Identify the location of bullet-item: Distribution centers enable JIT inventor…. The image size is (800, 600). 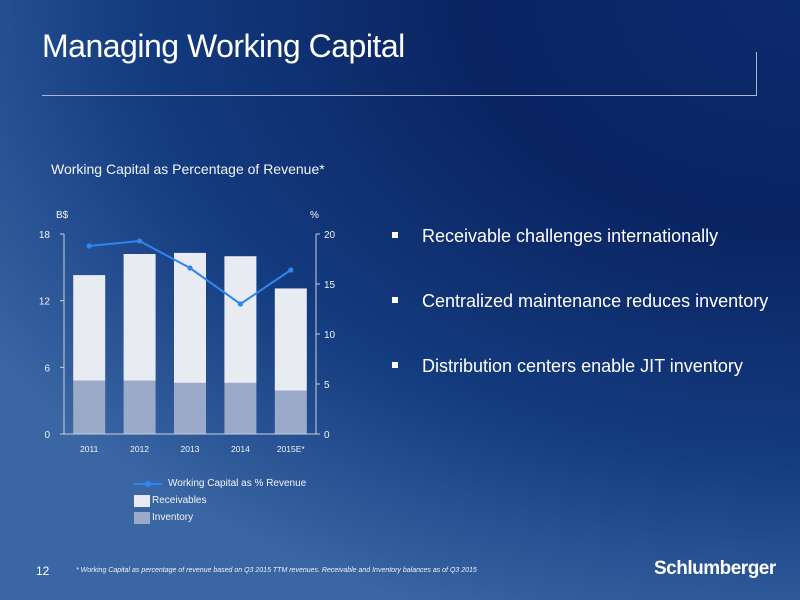
(580, 388).